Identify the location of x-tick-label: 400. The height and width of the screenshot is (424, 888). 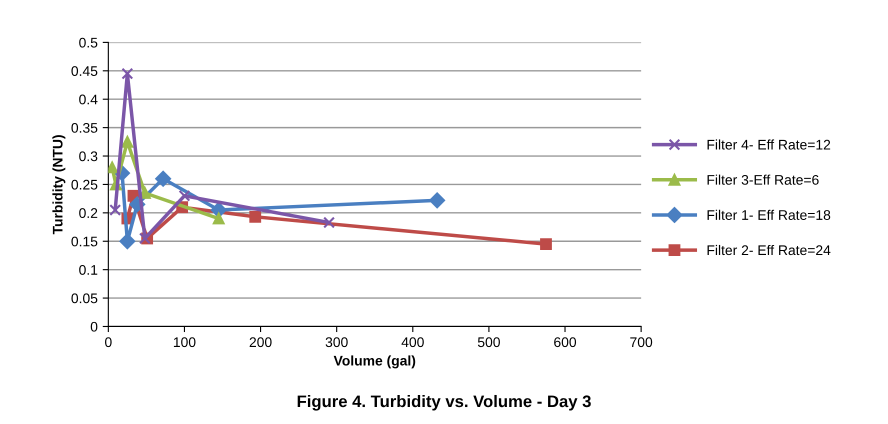
(413, 342).